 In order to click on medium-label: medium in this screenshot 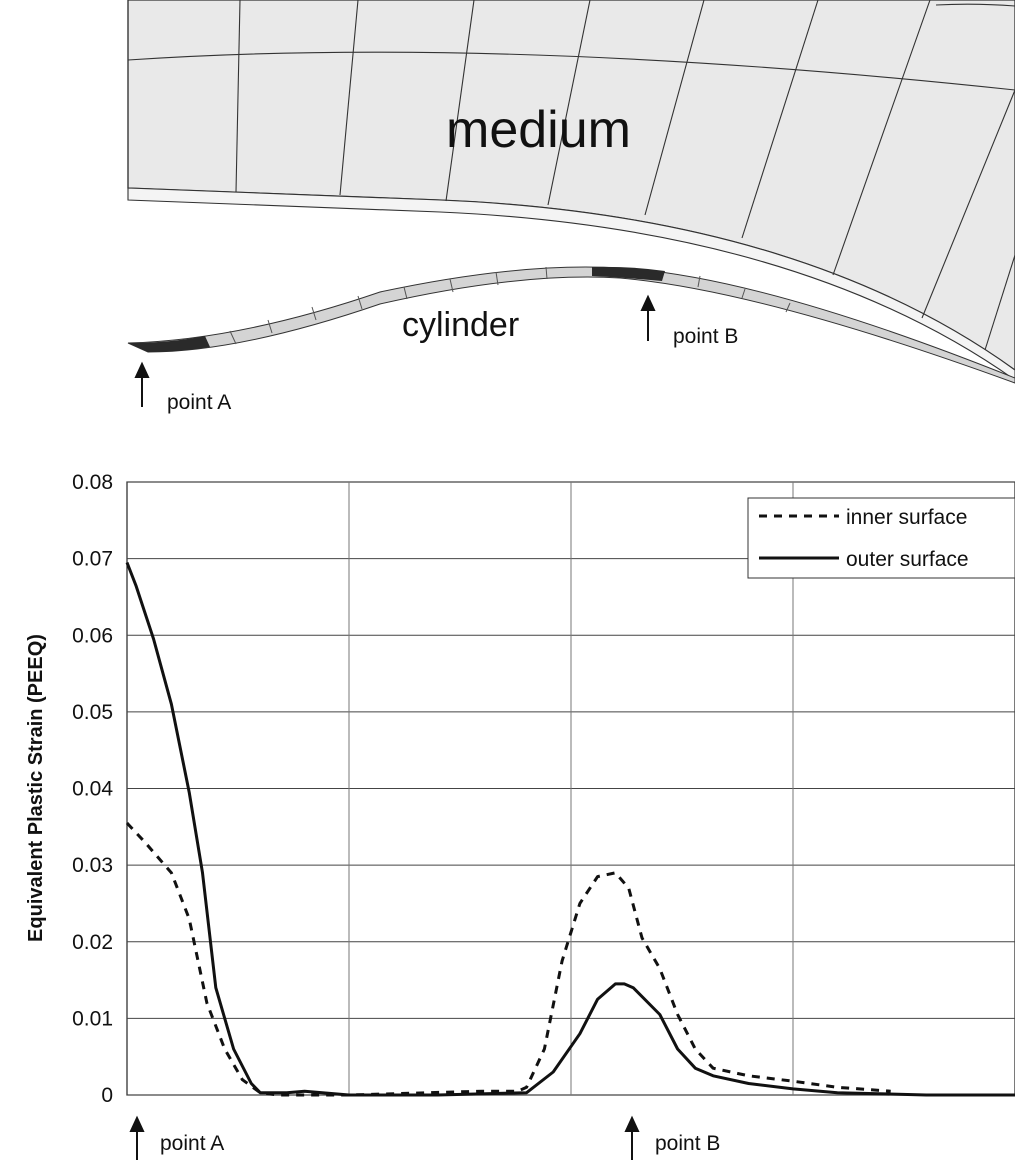, I will do `click(538, 130)`.